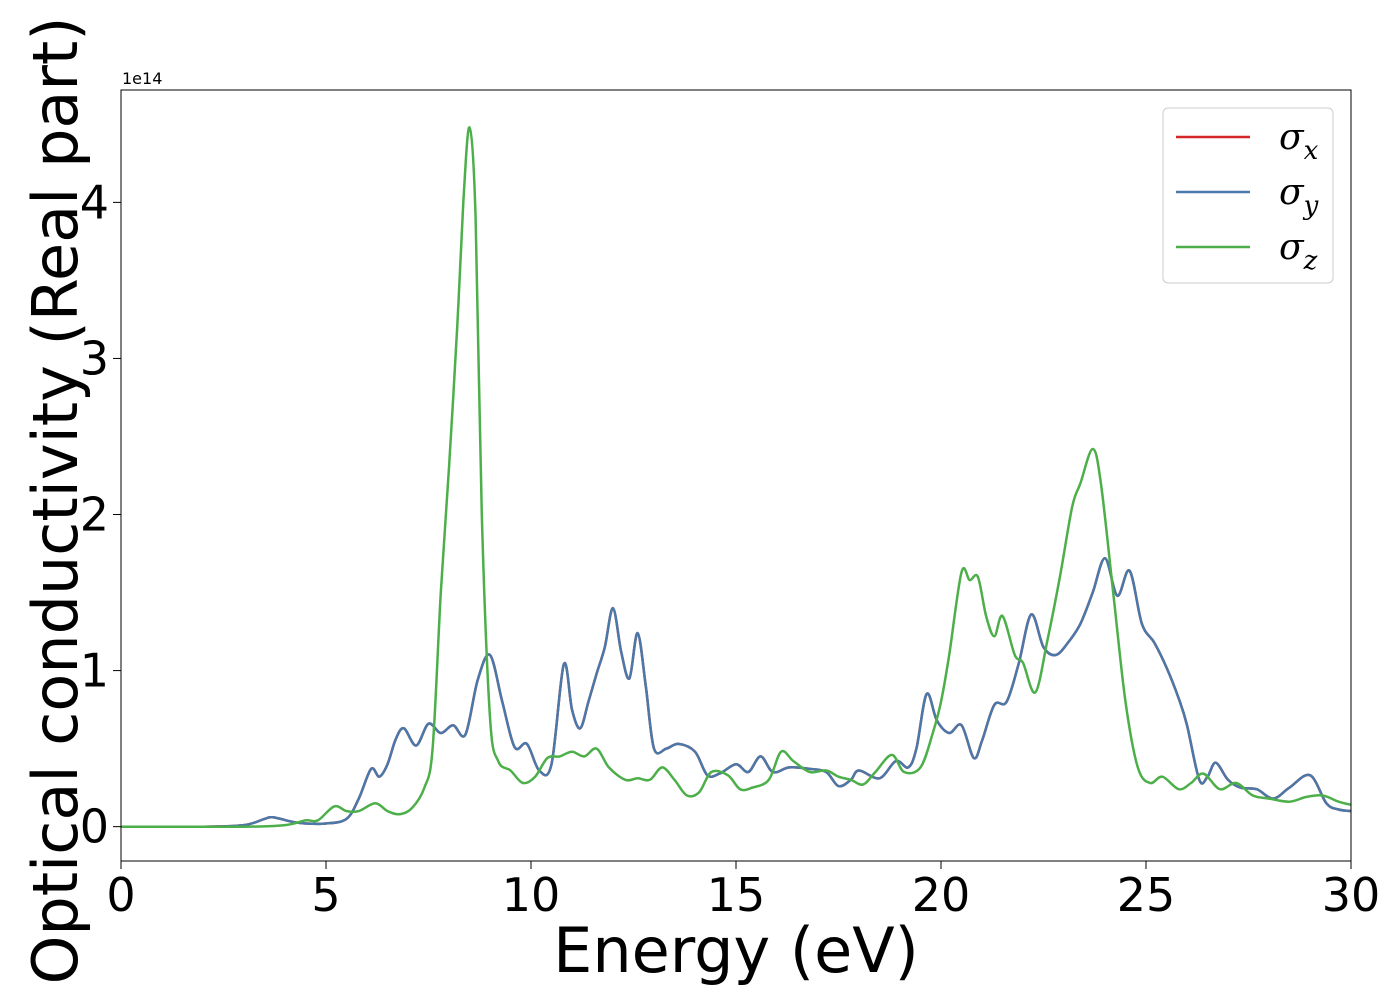 The height and width of the screenshot is (1000, 1400). What do you see at coordinates (55, 501) in the screenshot?
I see `y-axis-label: Optical conductivity (Real part)` at bounding box center [55, 501].